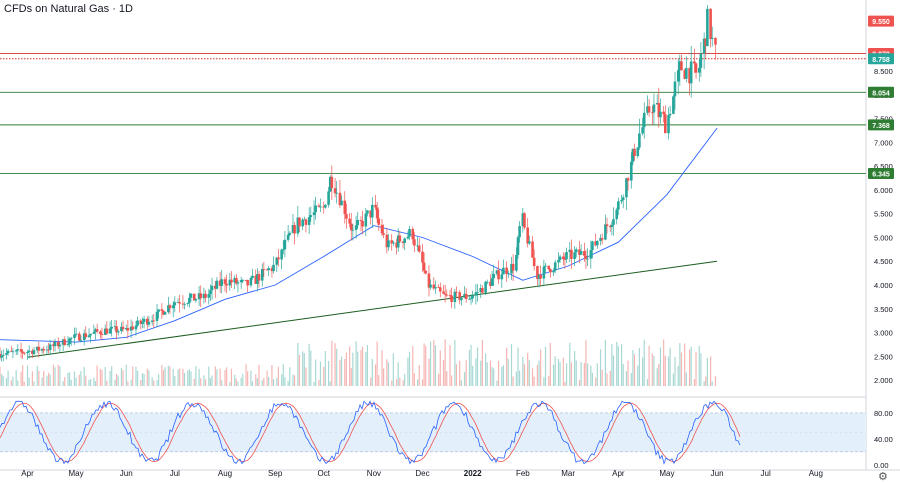 The image size is (900, 484). I want to click on price-label-text: 8.758, so click(881, 60).